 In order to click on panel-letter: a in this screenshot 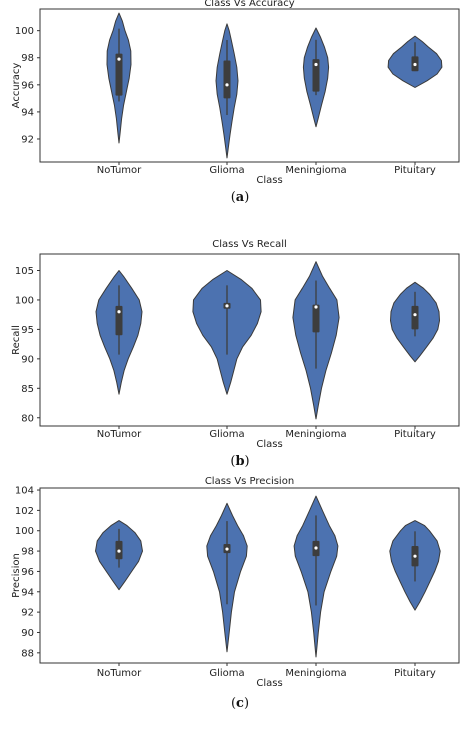, I will do `click(240, 197)`.